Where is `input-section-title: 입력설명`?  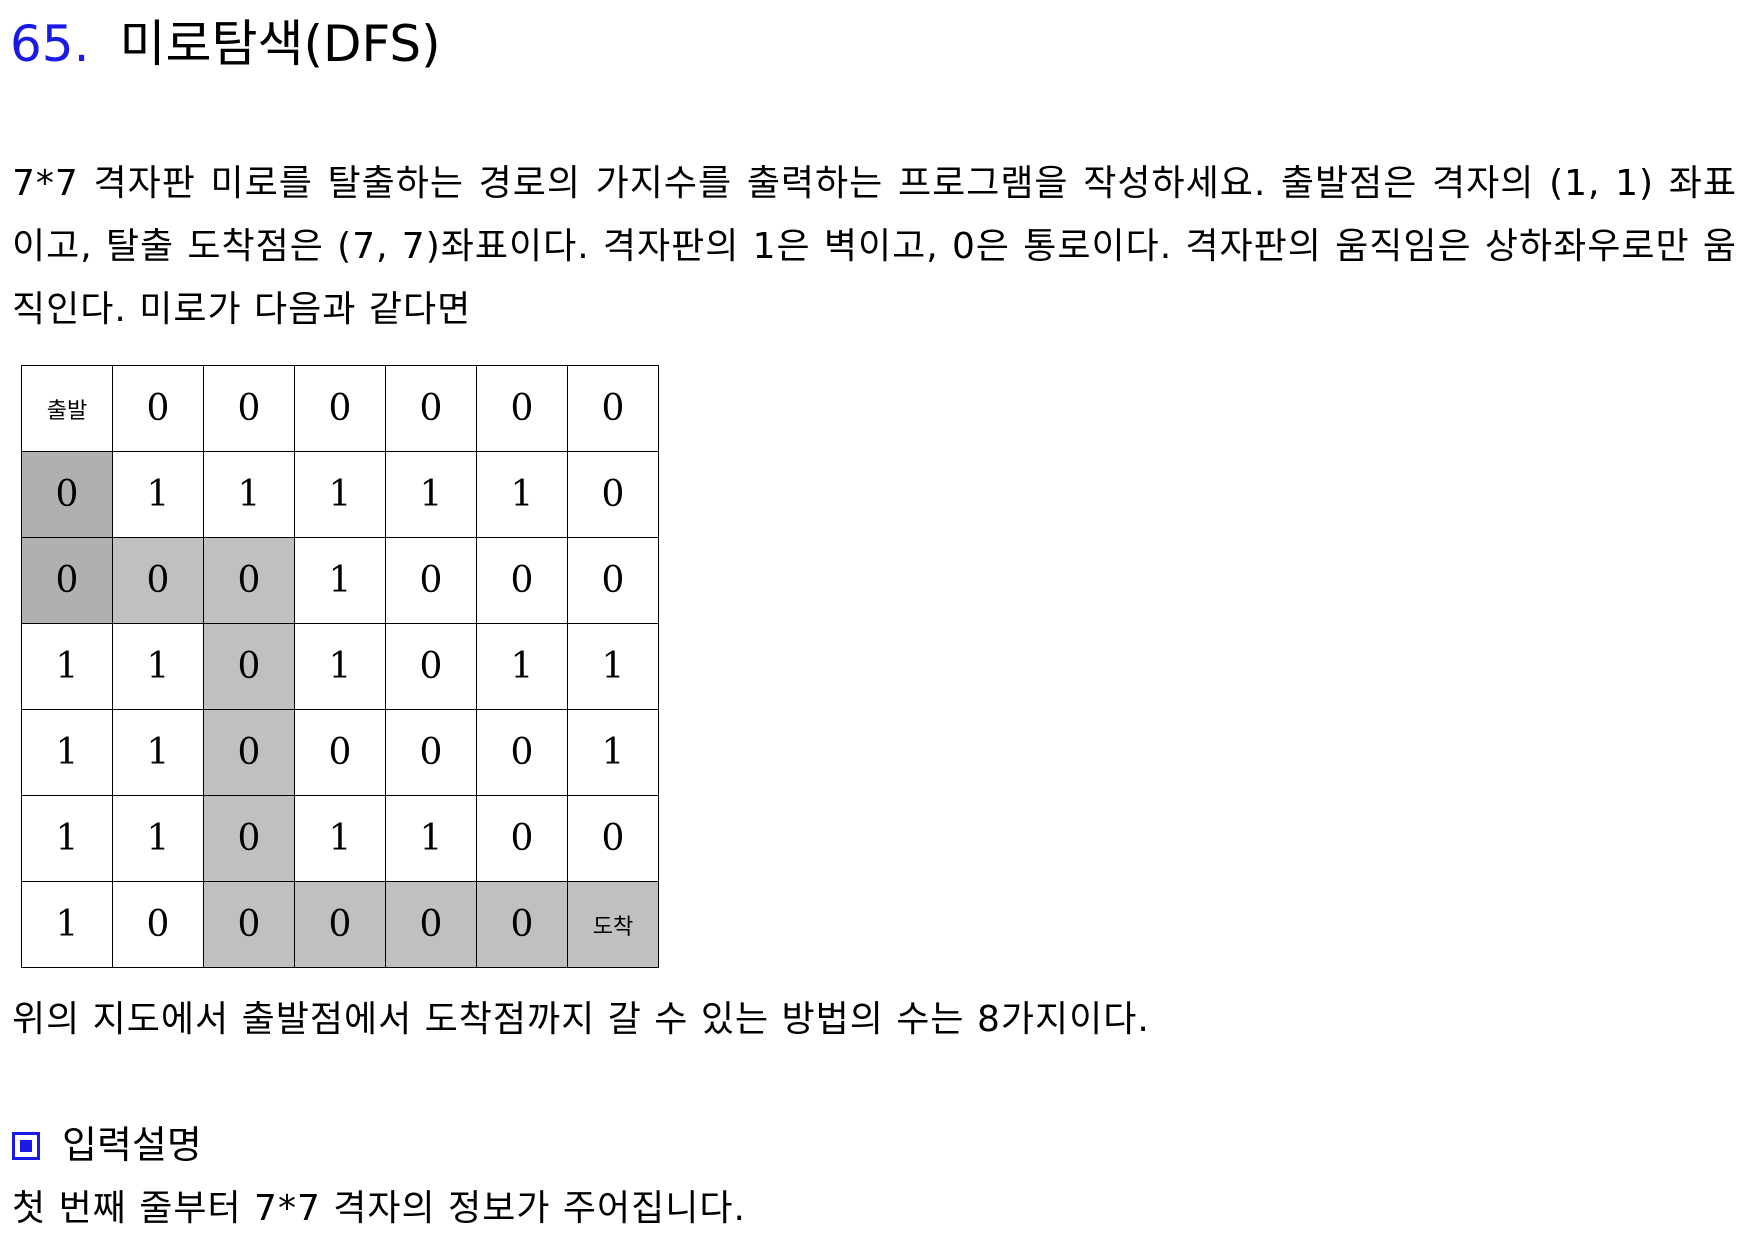 input-section-title: 입력설명 is located at coordinates (132, 1145).